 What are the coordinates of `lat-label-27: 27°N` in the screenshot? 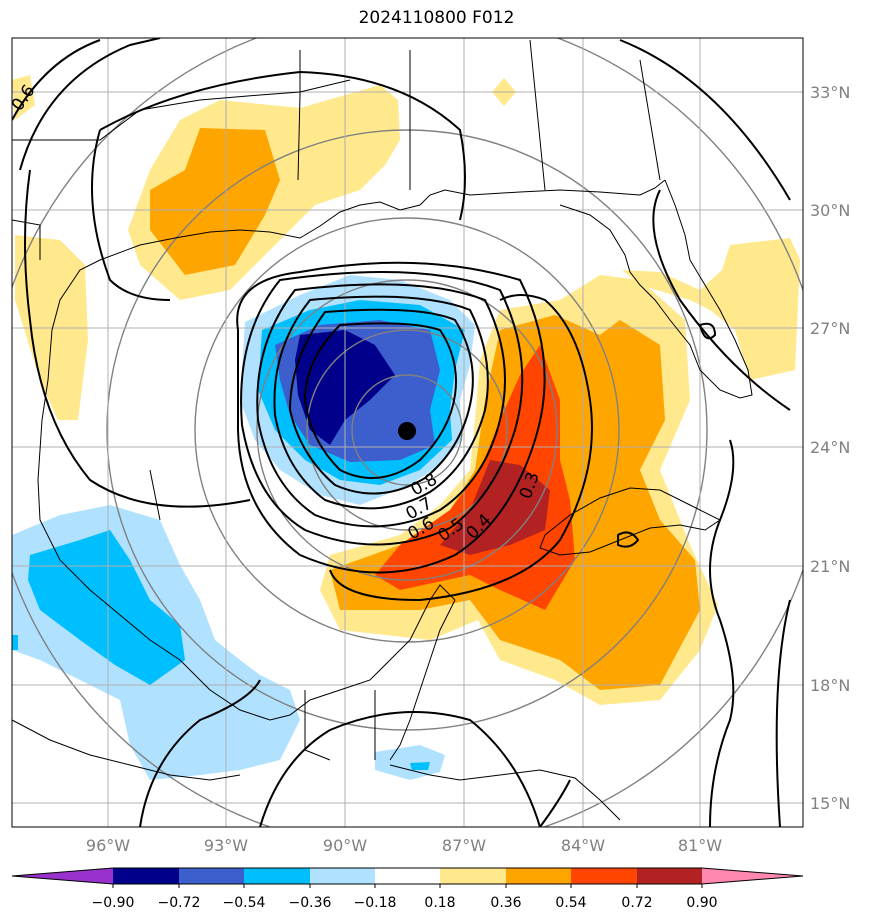 It's located at (830, 328).